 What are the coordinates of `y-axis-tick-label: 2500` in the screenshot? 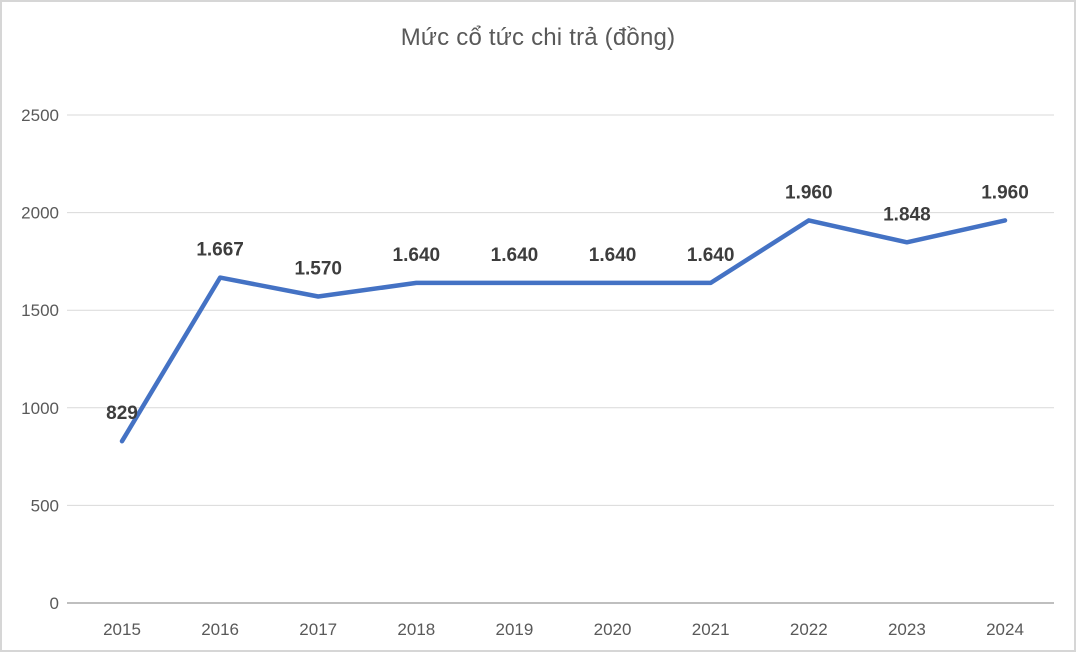 It's located at (40, 115).